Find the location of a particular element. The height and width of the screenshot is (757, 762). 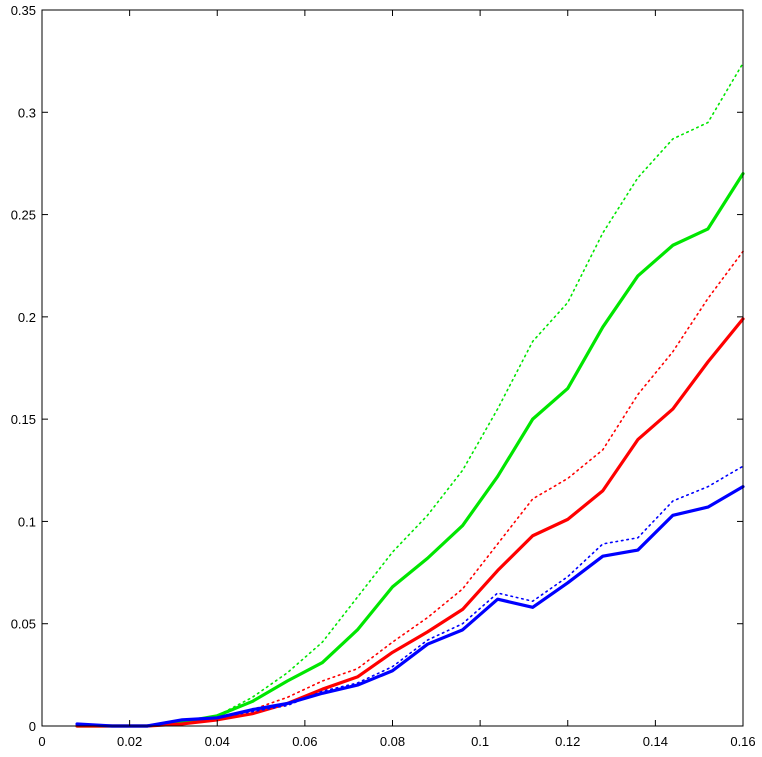

y-tick-label: 0.25 is located at coordinates (23, 215).